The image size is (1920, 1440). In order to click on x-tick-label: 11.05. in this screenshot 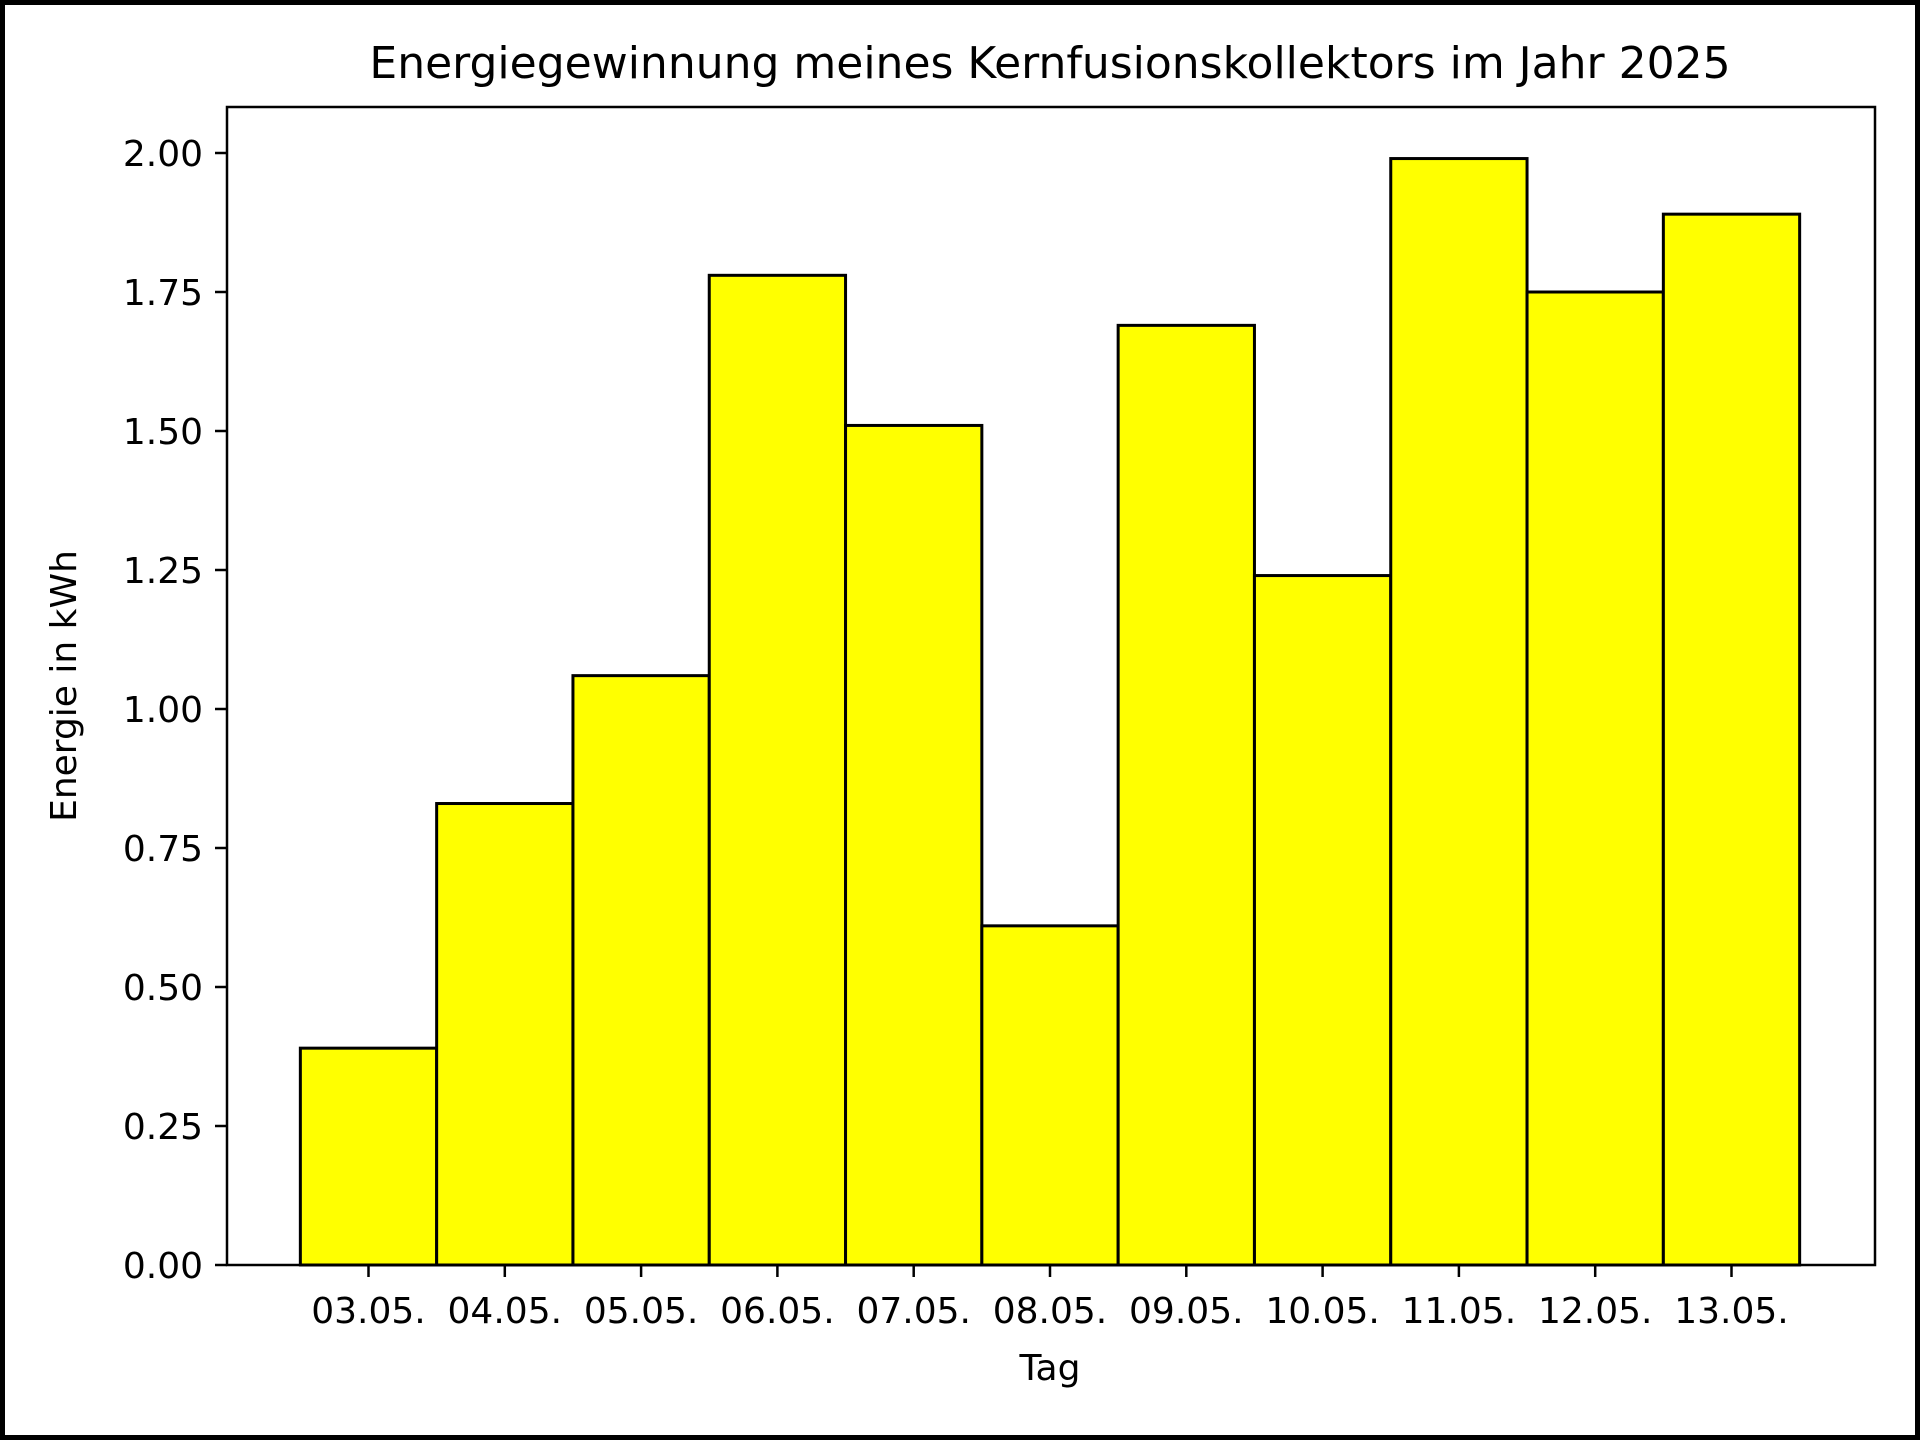, I will do `click(1459, 1311)`.